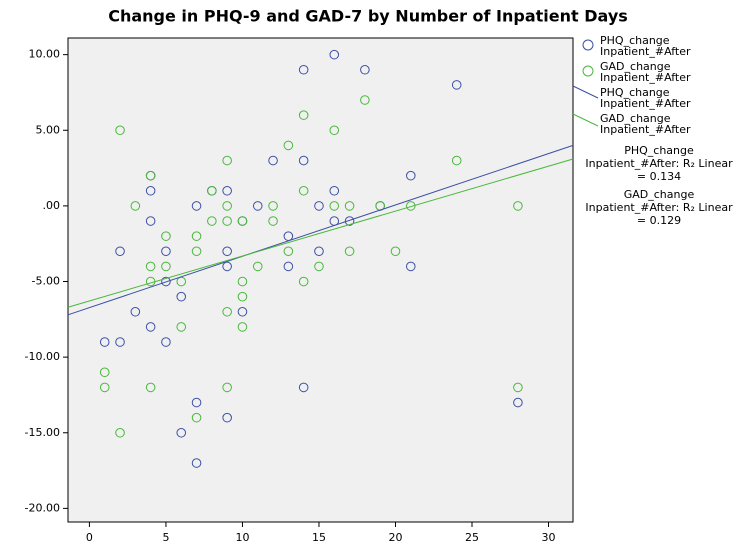 Image resolution: width=746 pixels, height=558 pixels. What do you see at coordinates (165, 537) in the screenshot?
I see `x-tick-label: 5` at bounding box center [165, 537].